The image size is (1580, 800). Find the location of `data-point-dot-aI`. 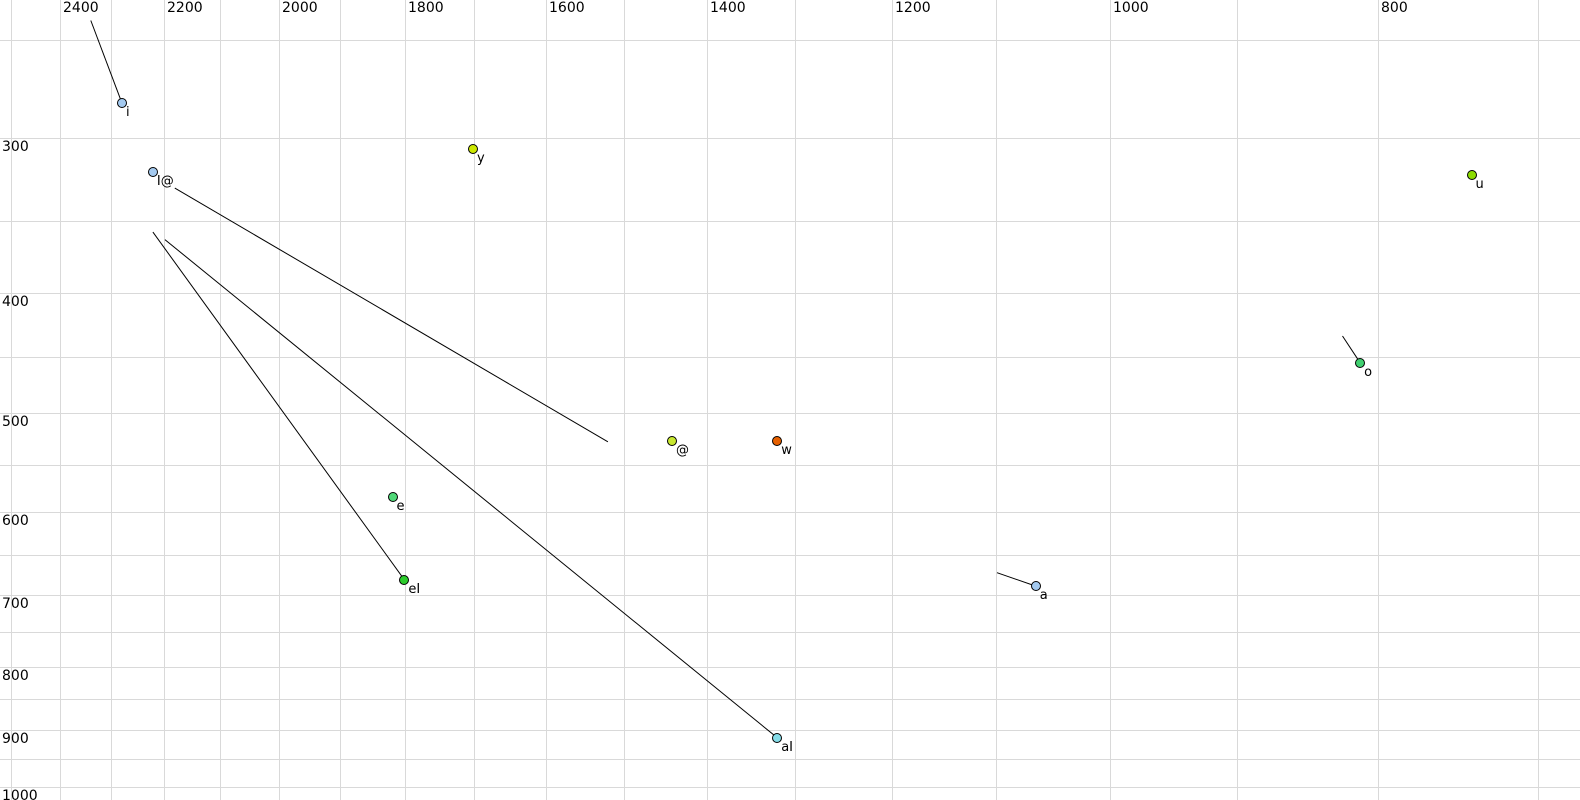

data-point-dot-aI is located at coordinates (777, 737).